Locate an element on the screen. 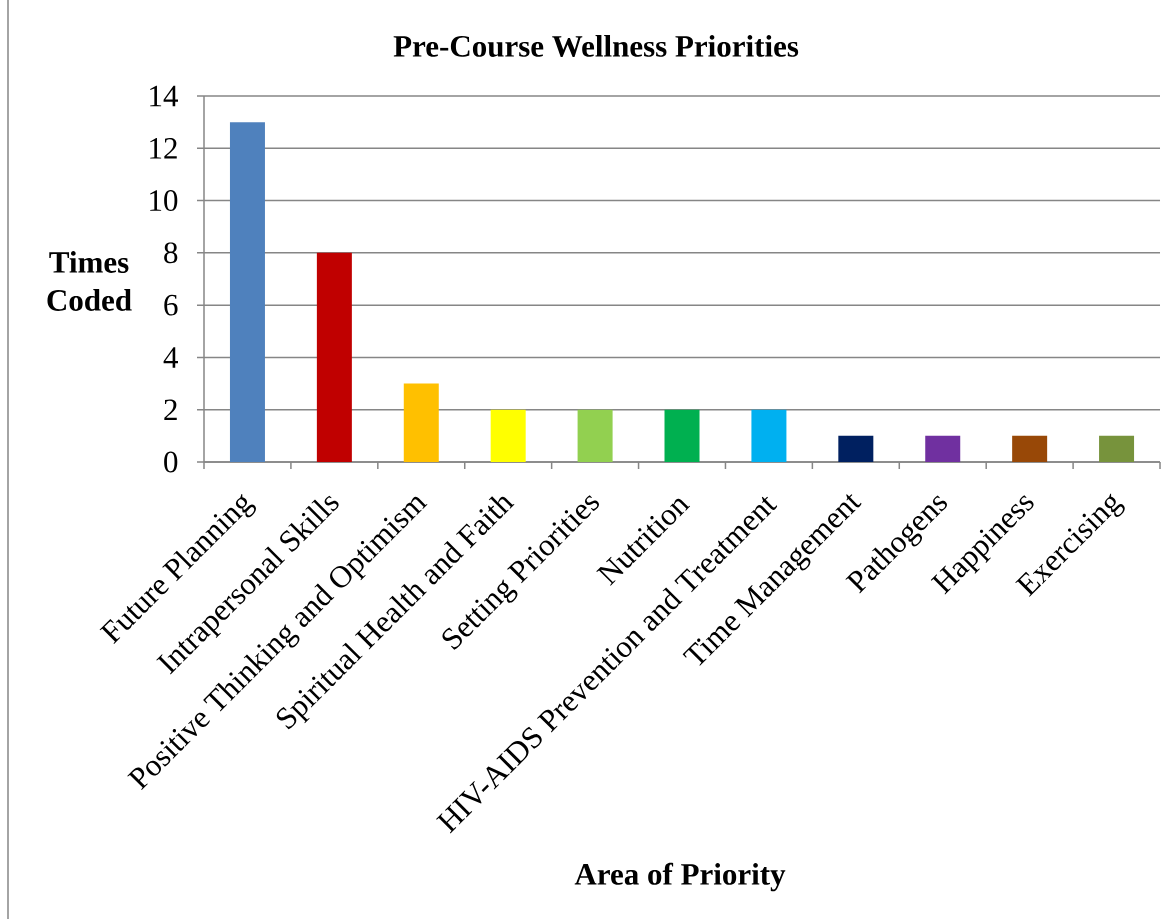 This screenshot has height=919, width=1174. y-tick-label: 6 is located at coordinates (171, 305).